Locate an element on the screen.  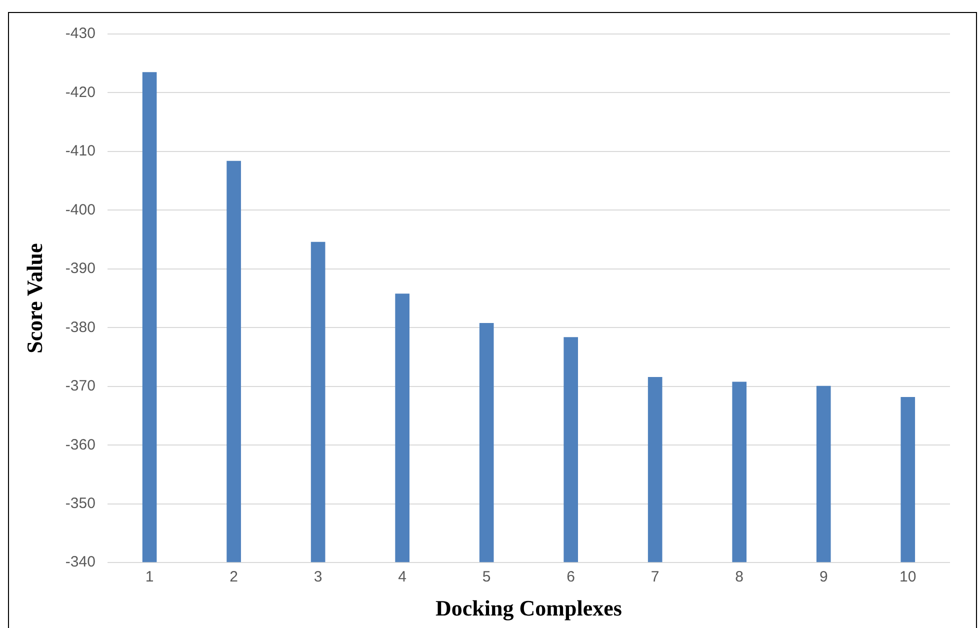
x-tick-label: 6 is located at coordinates (571, 577).